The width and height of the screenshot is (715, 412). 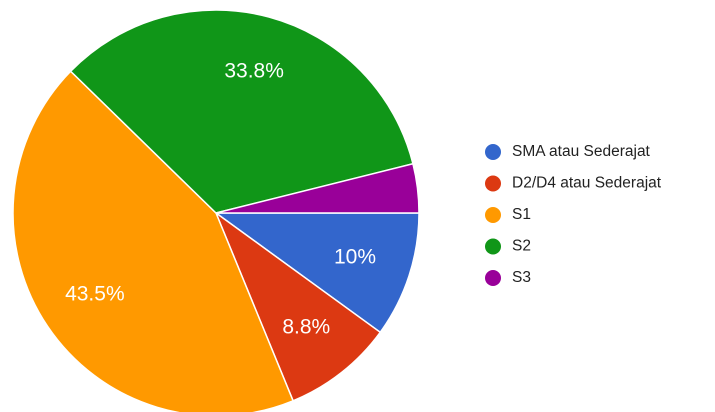 I want to click on legend-label: S3, so click(x=521, y=277).